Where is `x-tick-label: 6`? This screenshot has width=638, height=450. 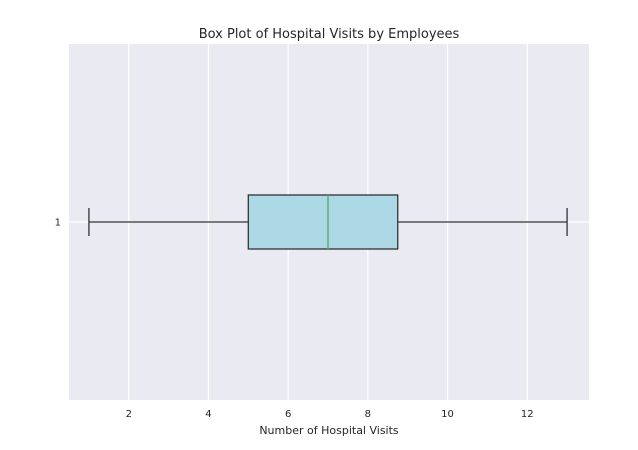
x-tick-label: 6 is located at coordinates (288, 414).